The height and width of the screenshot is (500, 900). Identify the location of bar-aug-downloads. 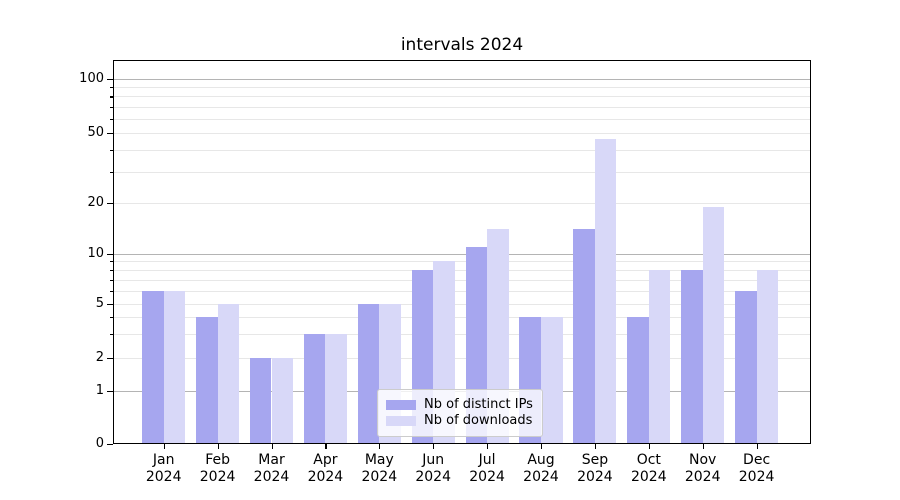
(552, 380).